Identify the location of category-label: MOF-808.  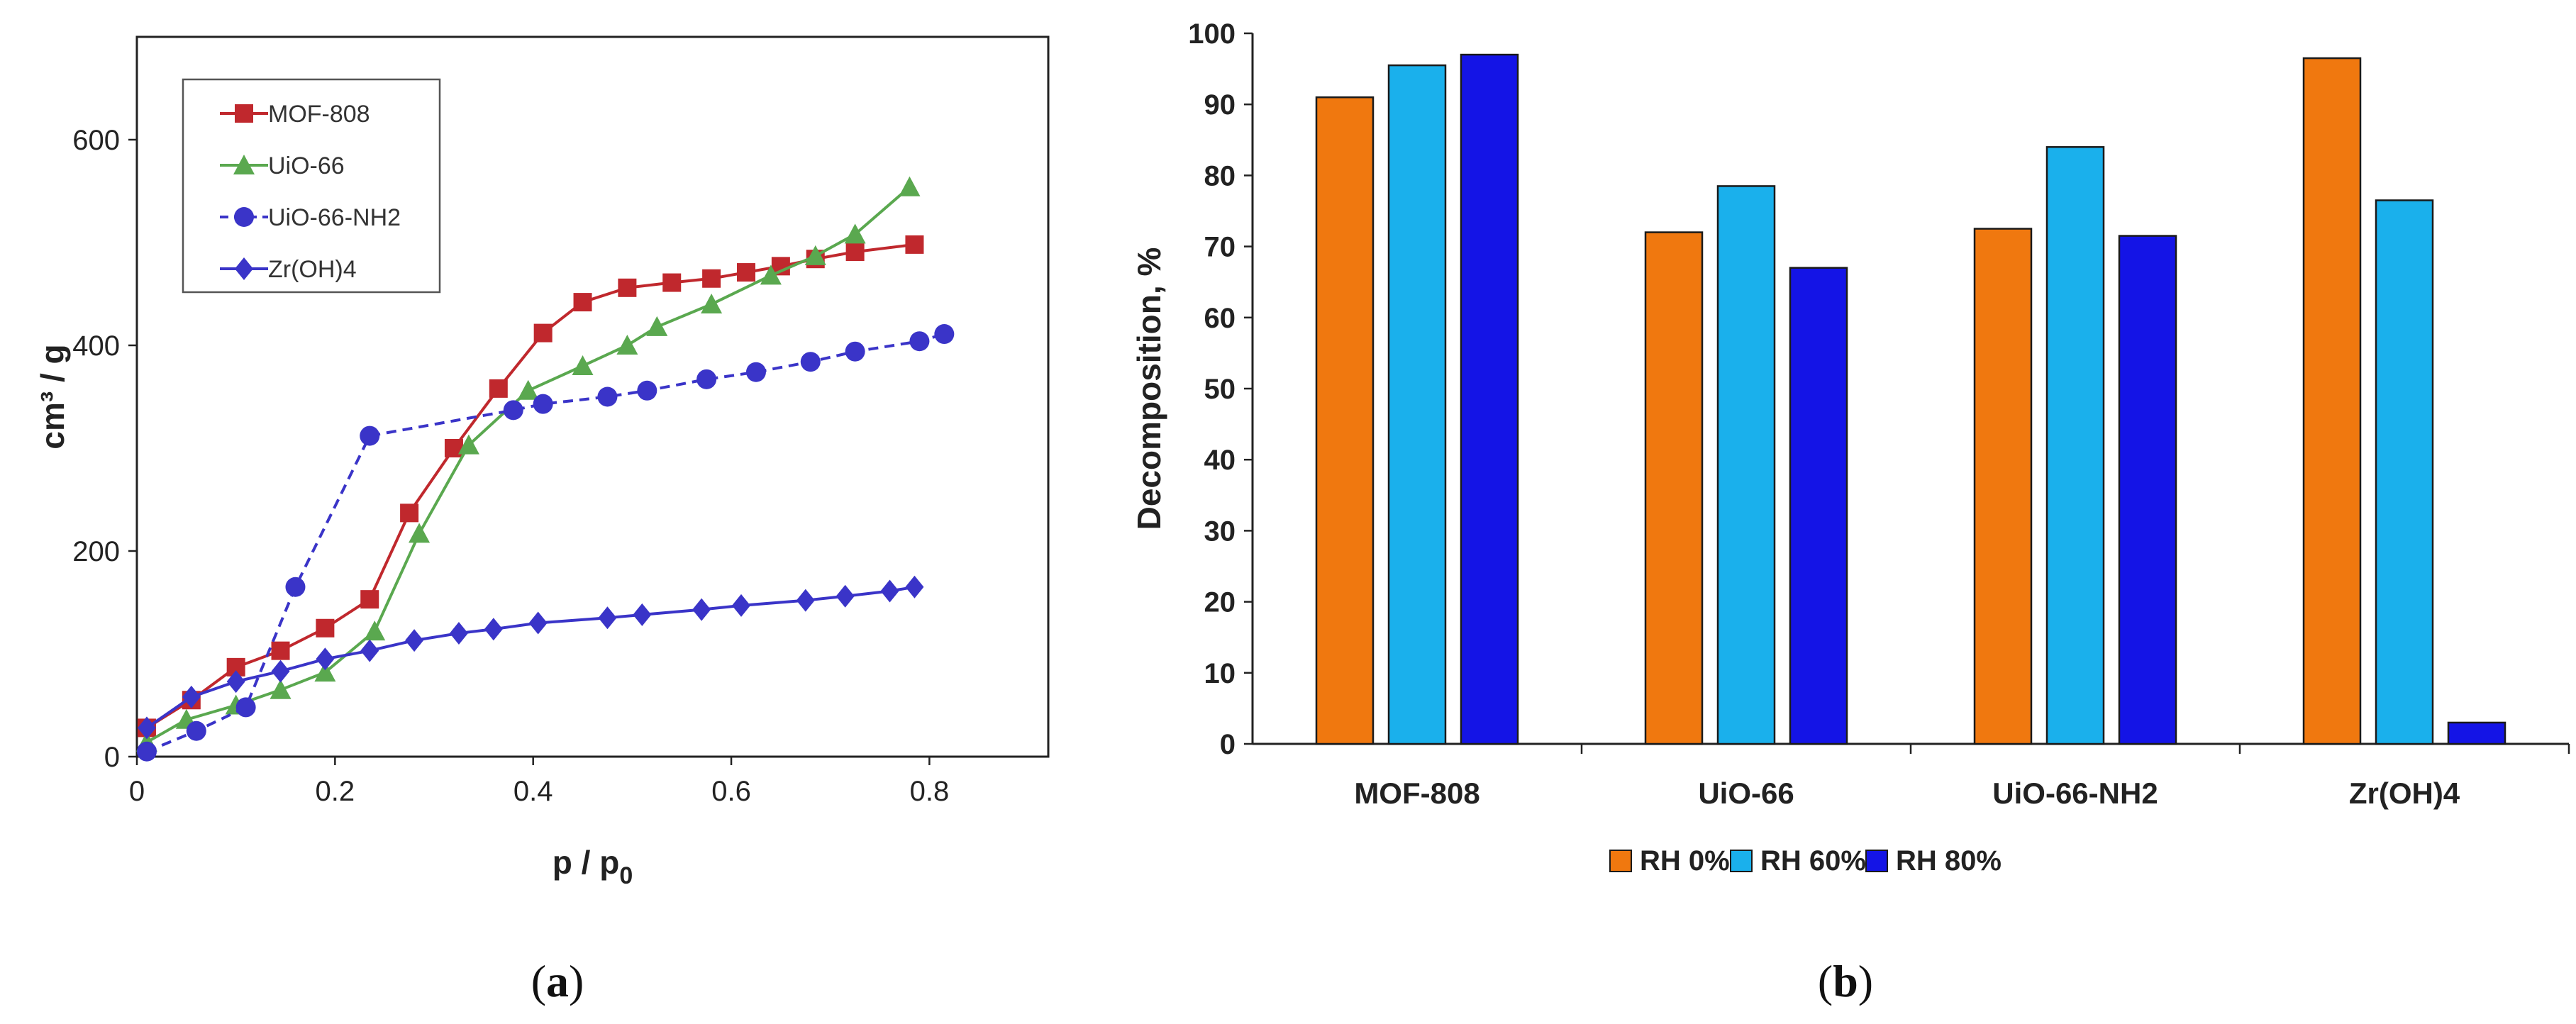
(1416, 793).